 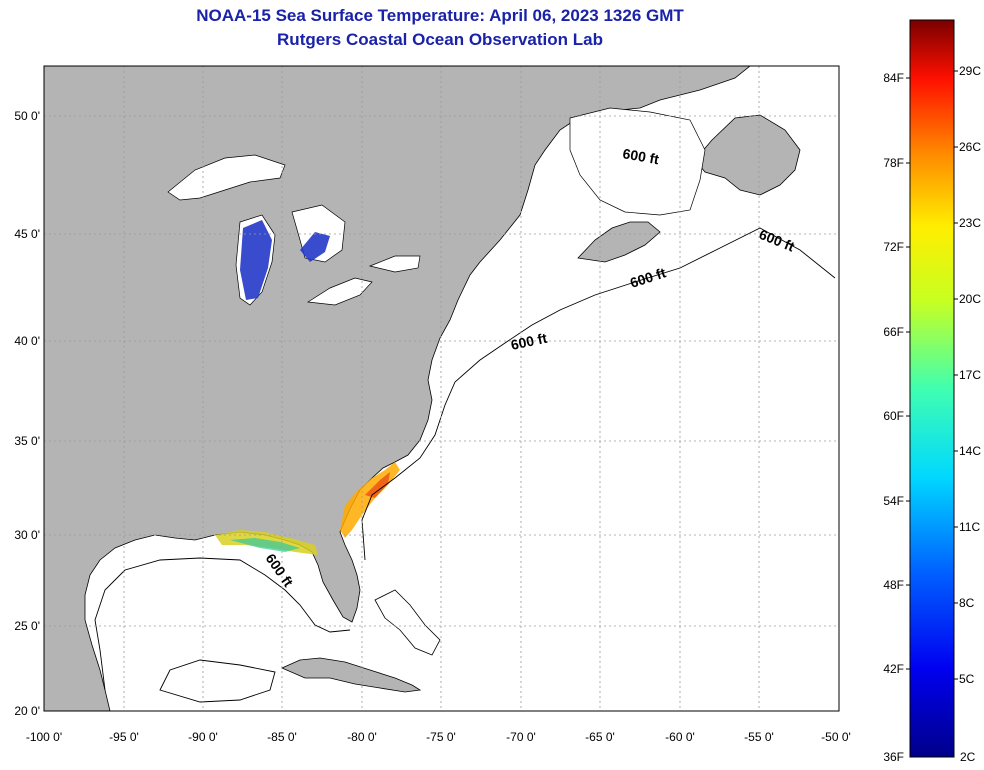 I want to click on colorbar-label-20c: 20C, so click(x=970, y=299).